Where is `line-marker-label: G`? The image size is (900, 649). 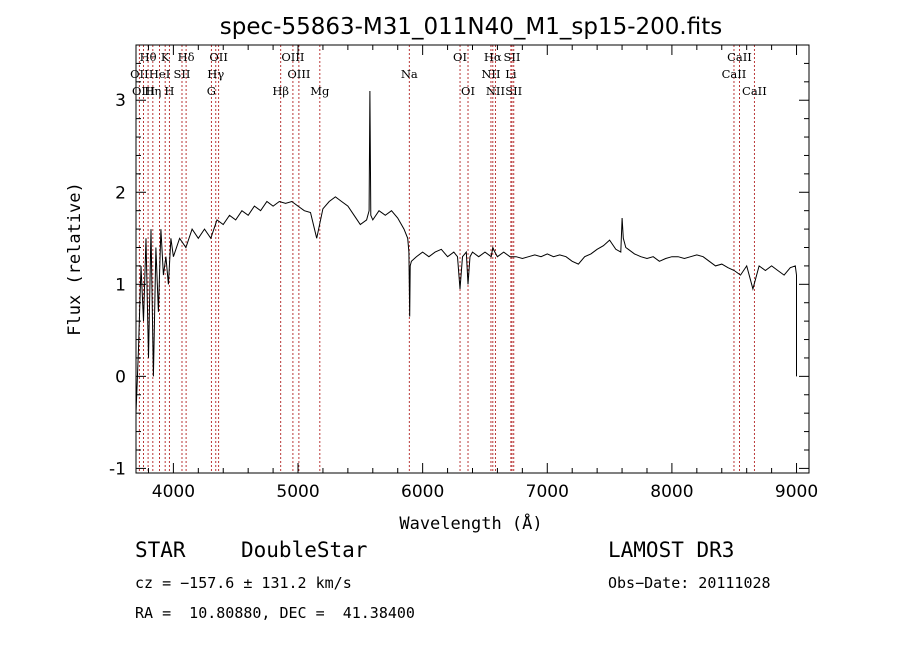 line-marker-label: G is located at coordinates (211, 91).